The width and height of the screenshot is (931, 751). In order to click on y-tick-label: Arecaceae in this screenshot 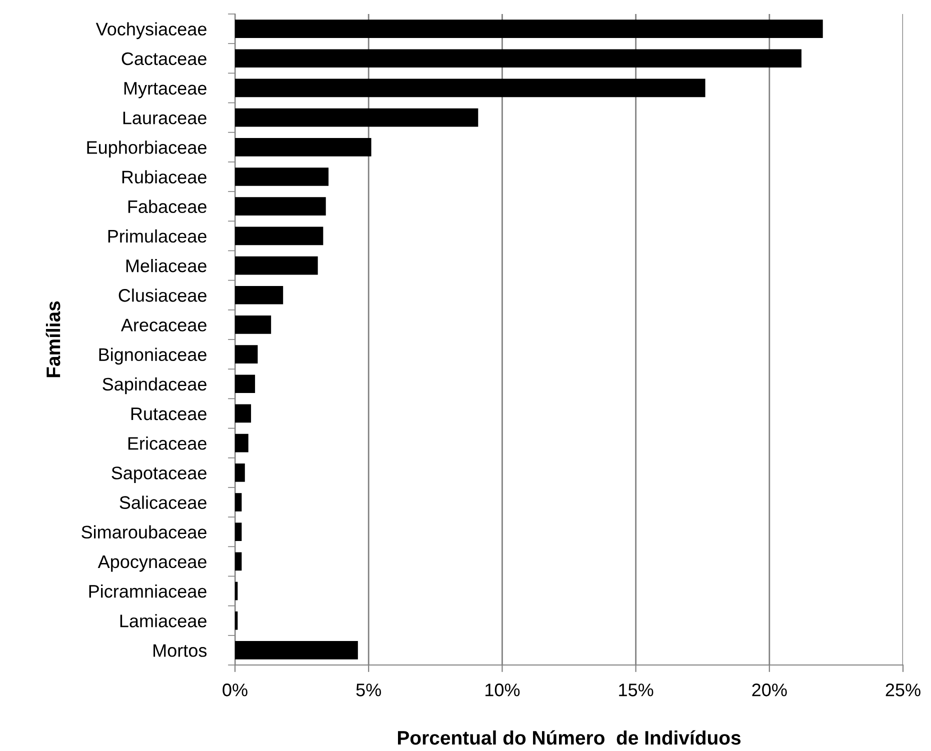, I will do `click(163, 325)`.